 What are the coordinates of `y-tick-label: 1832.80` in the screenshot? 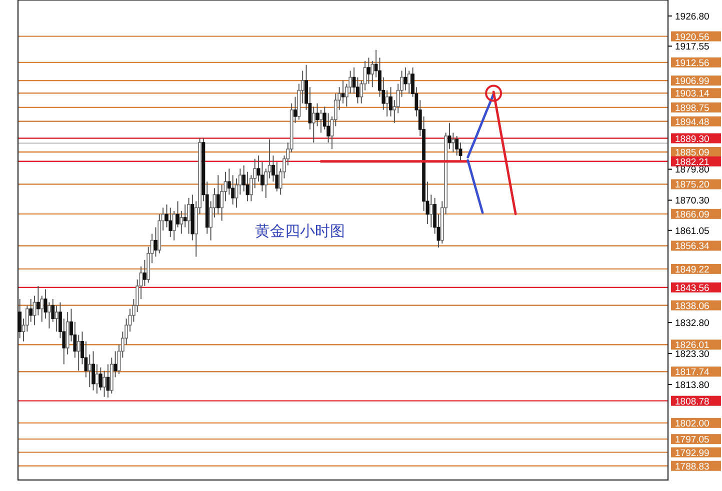 It's located at (692, 323).